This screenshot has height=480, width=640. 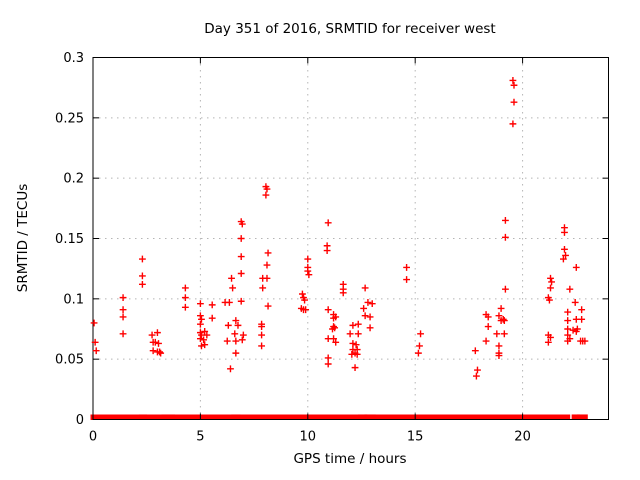 What do you see at coordinates (522, 437) in the screenshot?
I see `x-tick-label: 20` at bounding box center [522, 437].